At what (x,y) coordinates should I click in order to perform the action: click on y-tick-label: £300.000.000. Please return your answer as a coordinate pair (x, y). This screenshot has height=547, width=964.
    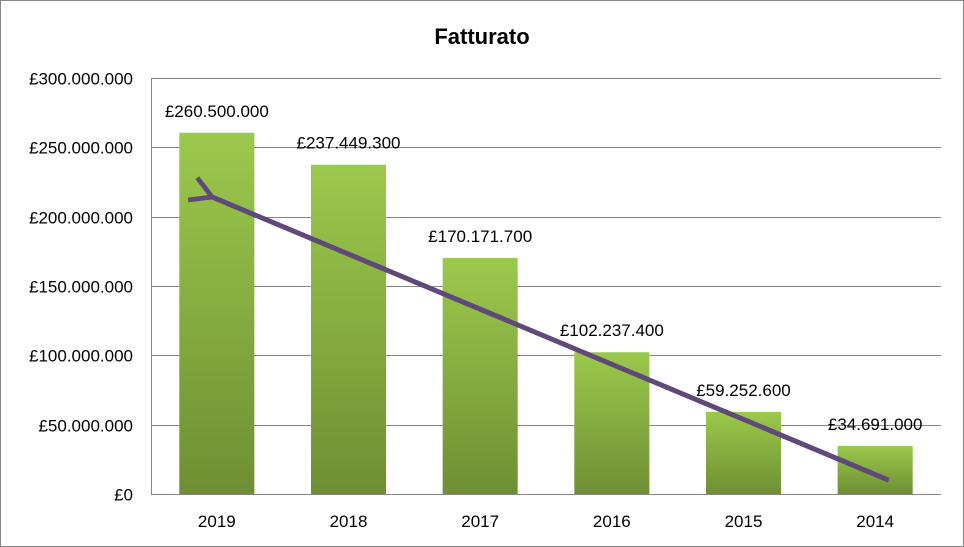
    Looking at the image, I should click on (81, 79).